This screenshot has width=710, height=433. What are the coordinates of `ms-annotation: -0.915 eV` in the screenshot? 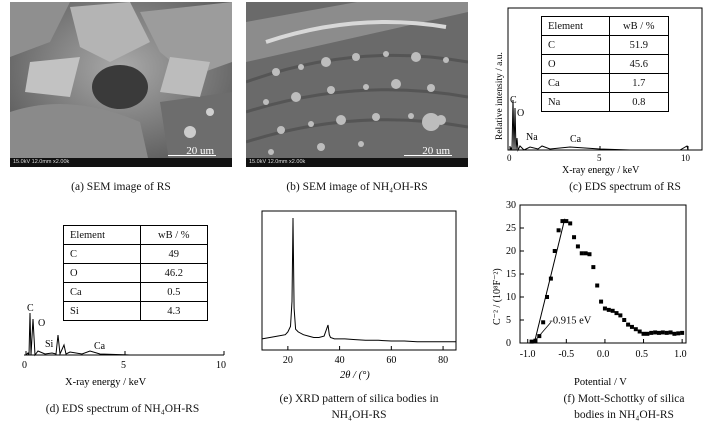 It's located at (570, 321).